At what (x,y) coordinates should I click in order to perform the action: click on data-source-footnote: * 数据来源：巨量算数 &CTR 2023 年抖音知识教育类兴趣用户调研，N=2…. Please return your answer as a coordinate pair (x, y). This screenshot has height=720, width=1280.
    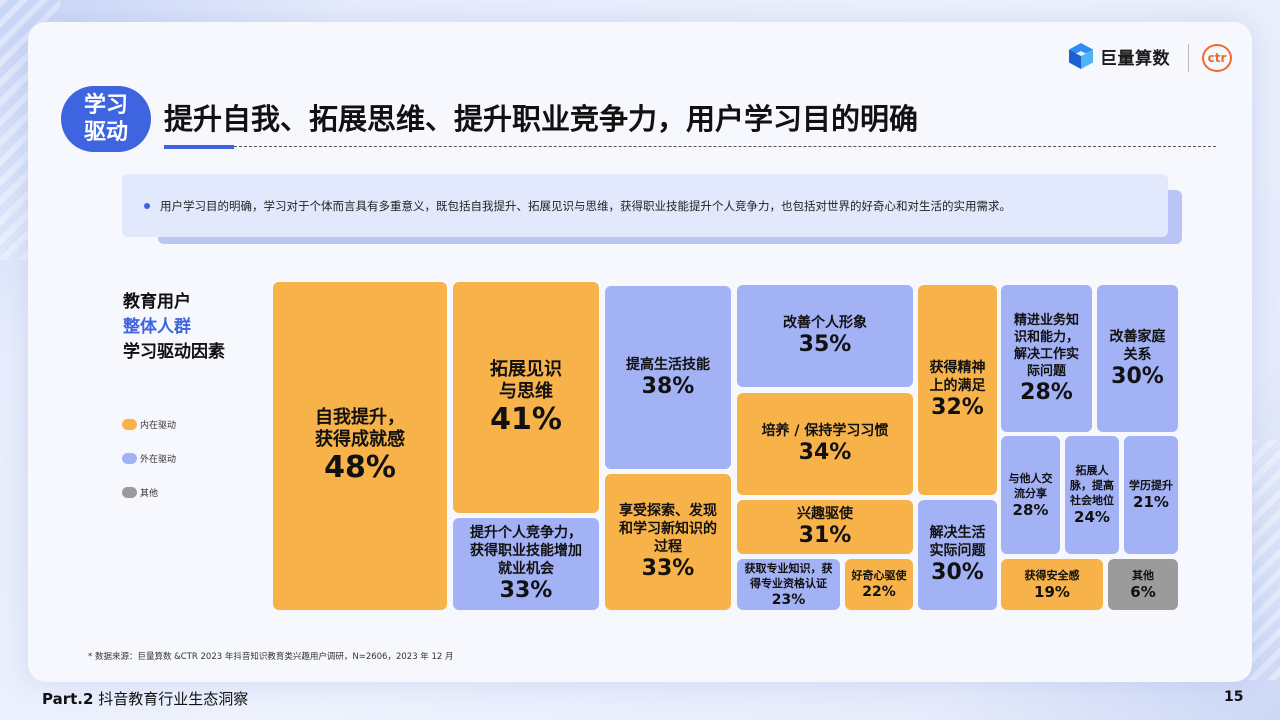
    Looking at the image, I should click on (271, 657).